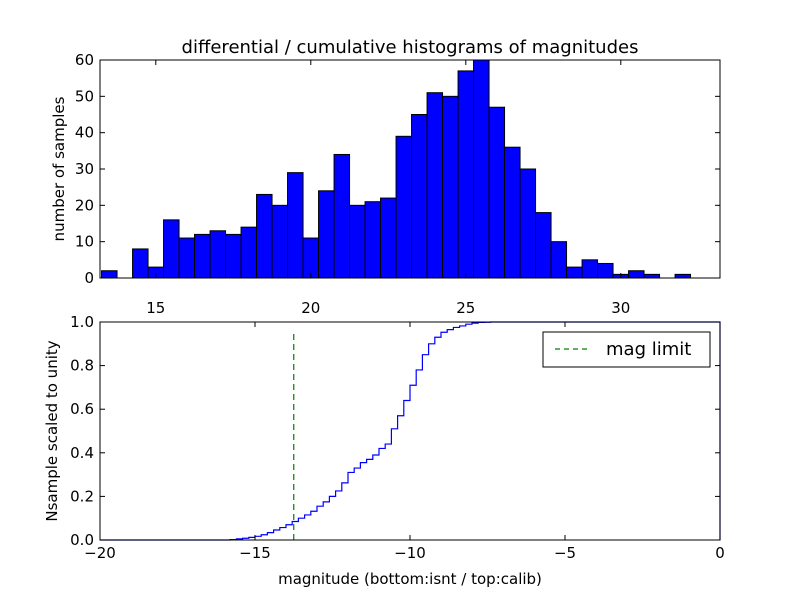 The width and height of the screenshot is (800, 600). What do you see at coordinates (410, 579) in the screenshot?
I see `cumulative-x-axis-label: magnitude (bottom:isnt / top:calib)` at bounding box center [410, 579].